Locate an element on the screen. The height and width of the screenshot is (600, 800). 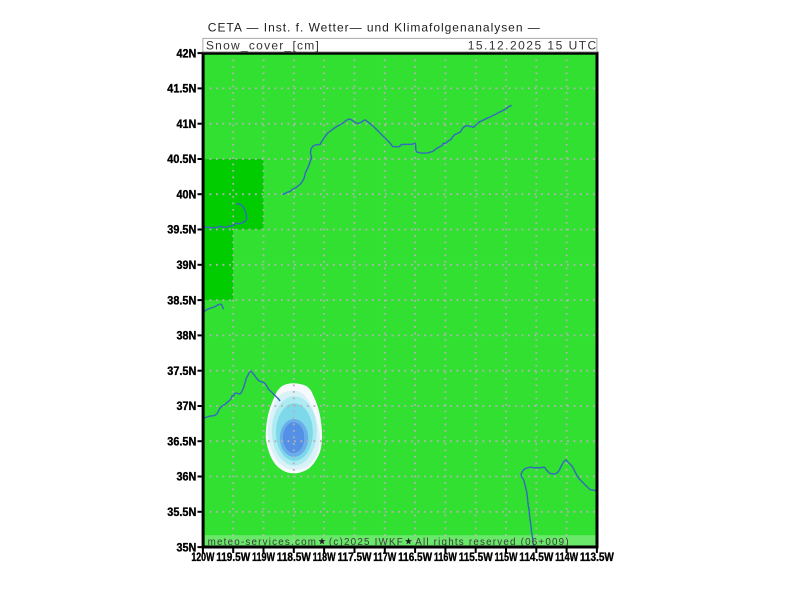
svg-text: 113.5W is located at coordinates (597, 558).